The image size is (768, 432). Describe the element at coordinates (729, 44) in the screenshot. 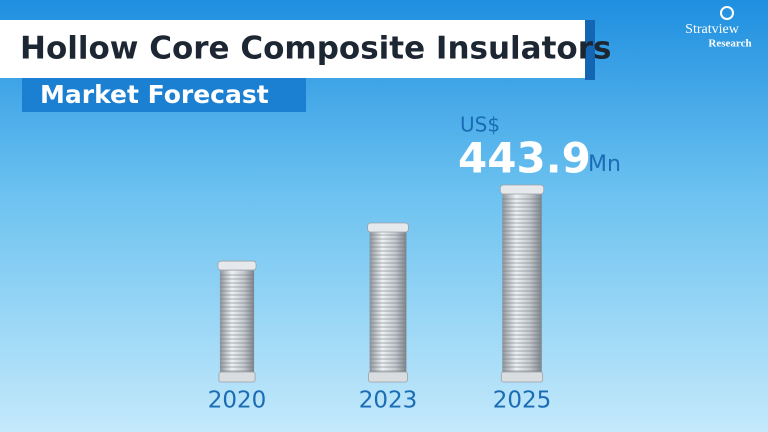

I see `logo-sub: Research` at that location.